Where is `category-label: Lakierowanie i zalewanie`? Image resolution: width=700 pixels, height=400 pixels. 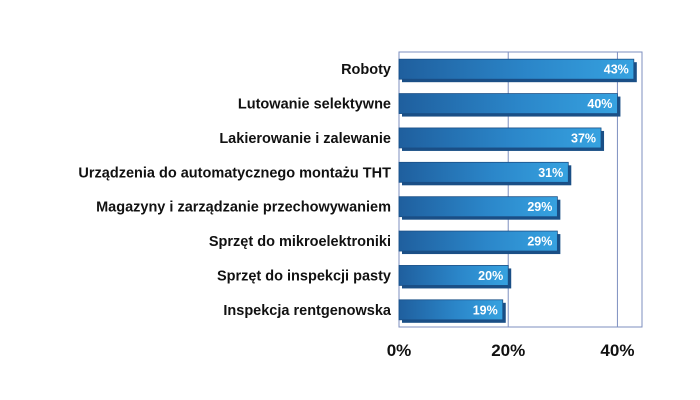
category-label: Lakierowanie i zalewanie is located at coordinates (305, 139).